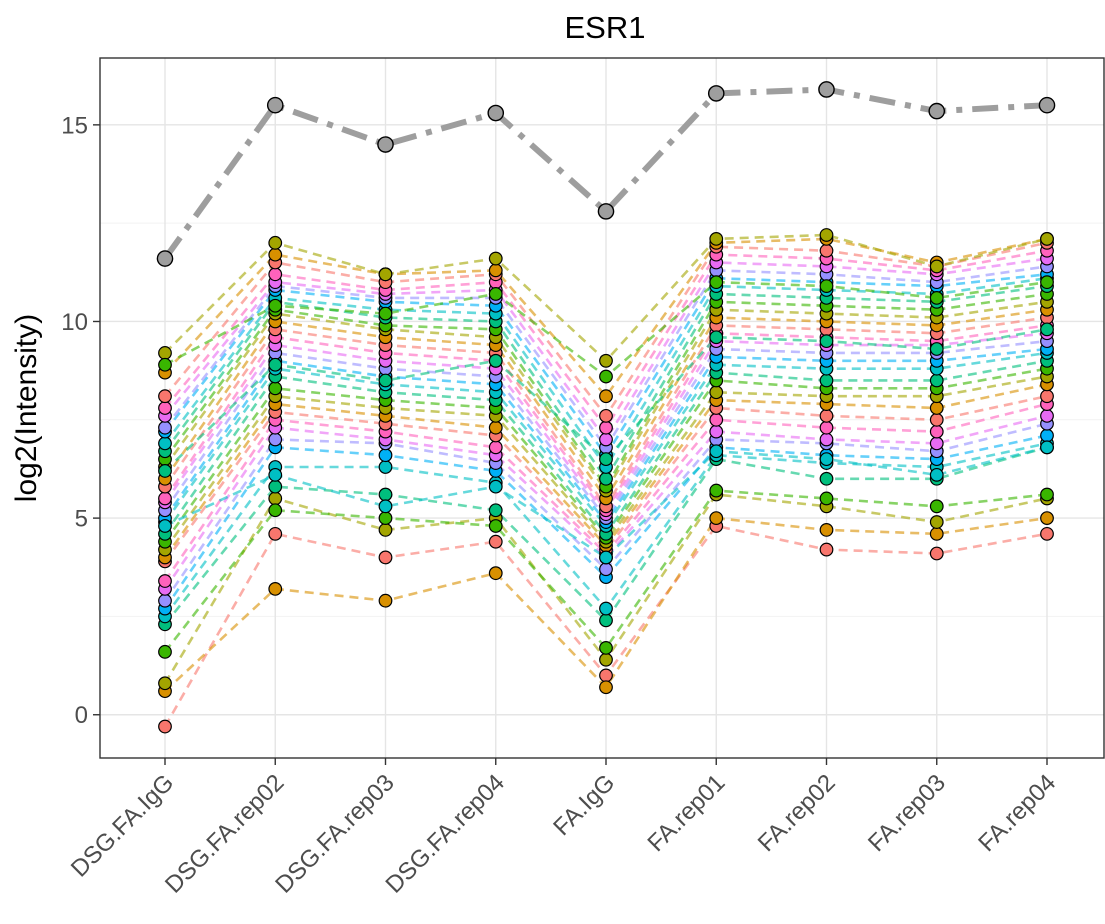 This screenshot has width=1105, height=924. What do you see at coordinates (797, 813) in the screenshot?
I see `x-tick-label: FA.rep02` at bounding box center [797, 813].